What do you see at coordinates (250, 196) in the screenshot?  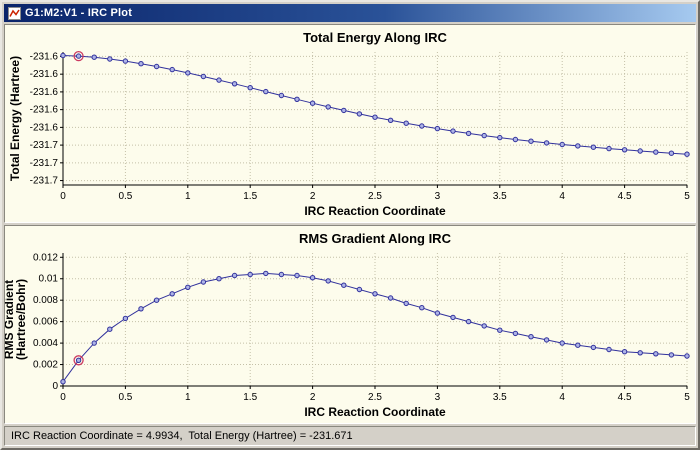 I see `x-tick-label: 1.5` at bounding box center [250, 196].